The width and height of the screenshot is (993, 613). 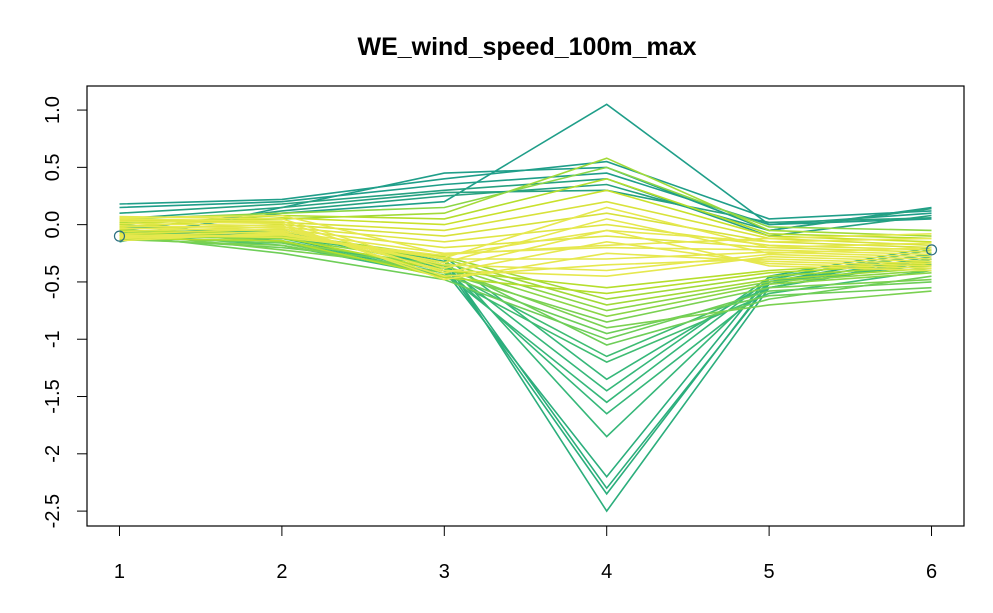 What do you see at coordinates (119, 236) in the screenshot?
I see `left-end-marker` at bounding box center [119, 236].